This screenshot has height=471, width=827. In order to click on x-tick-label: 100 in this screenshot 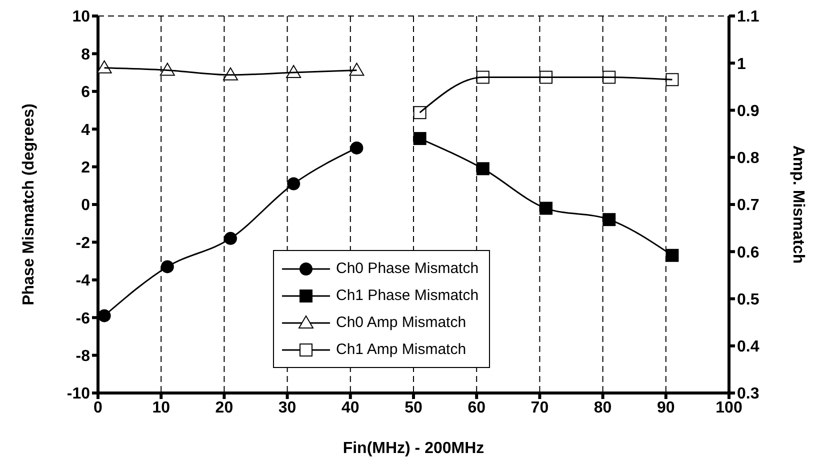, I will do `click(729, 407)`.